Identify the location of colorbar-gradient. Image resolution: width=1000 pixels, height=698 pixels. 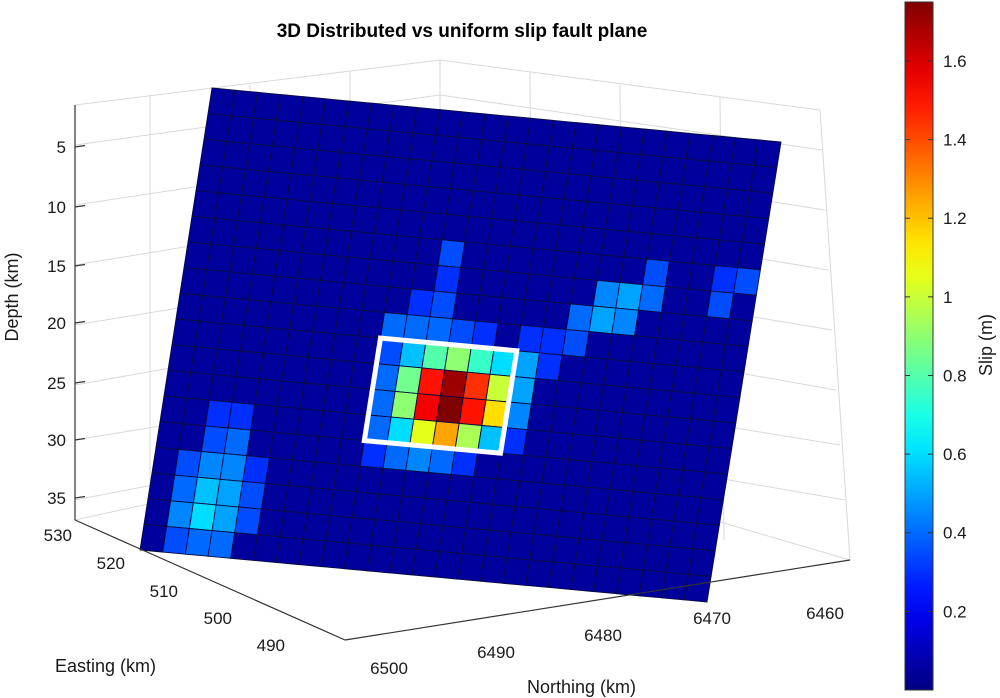
(919, 346).